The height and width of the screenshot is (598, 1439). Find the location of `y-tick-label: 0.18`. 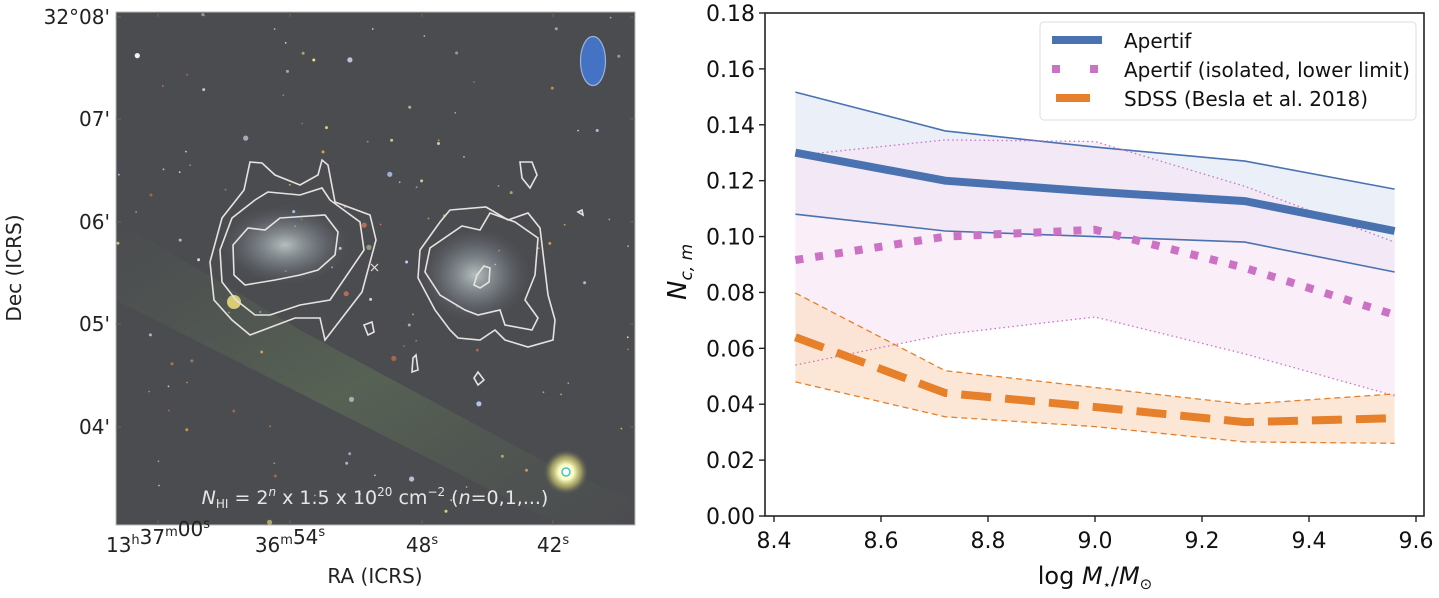

y-tick-label: 0.18 is located at coordinates (730, 14).